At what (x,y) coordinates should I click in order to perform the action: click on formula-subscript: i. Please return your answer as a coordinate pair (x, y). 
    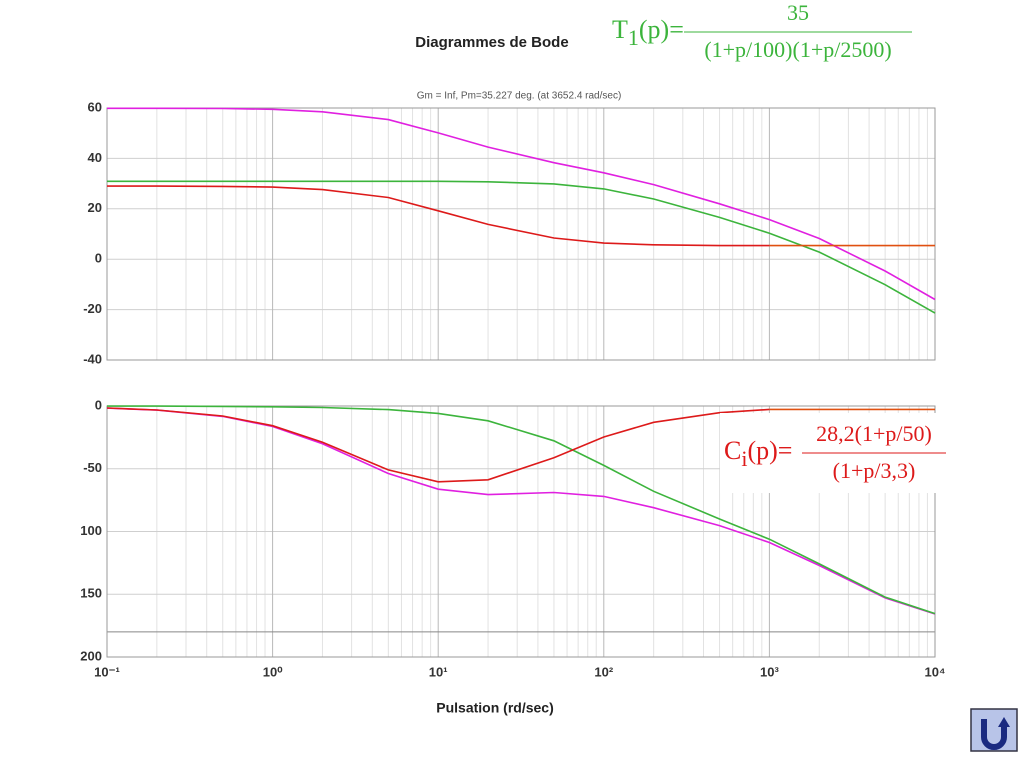
    Looking at the image, I should click on (744, 458).